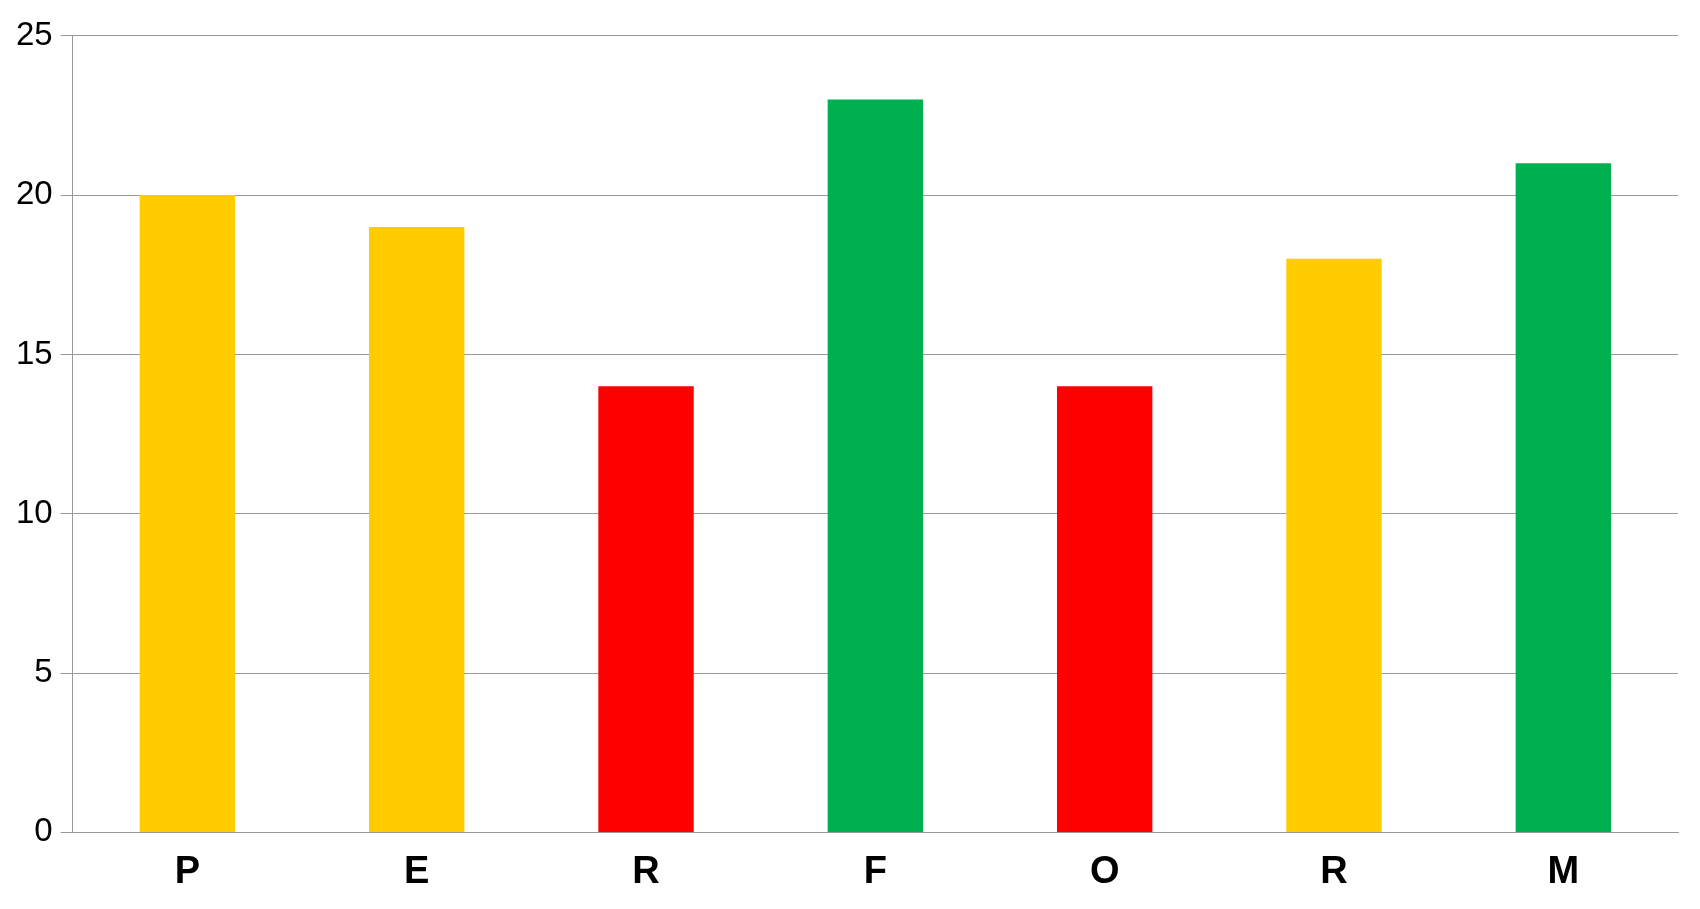  Describe the element at coordinates (34, 33) in the screenshot. I see `y-tick-label: 25` at that location.